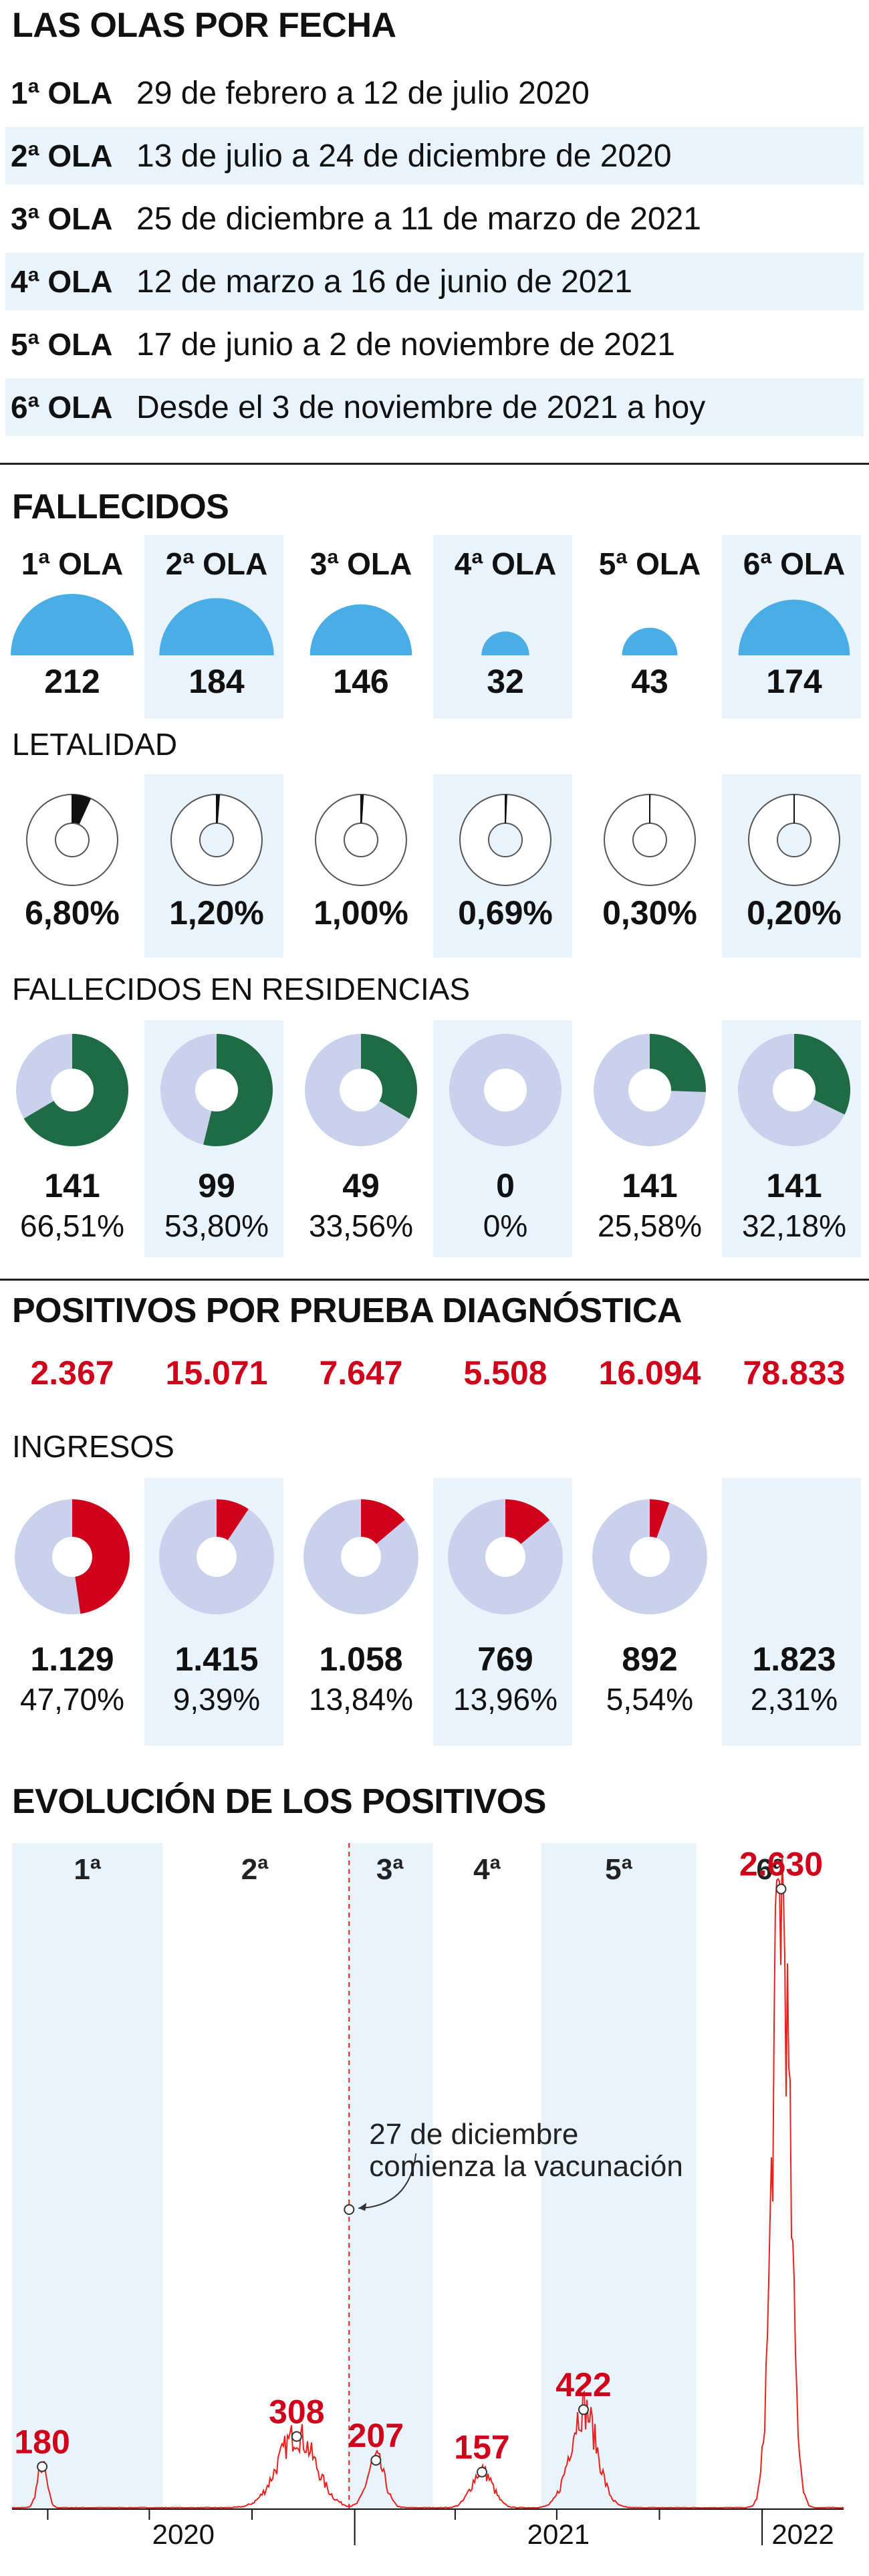  I want to click on ingresos-value: 1.058, so click(361, 1659).